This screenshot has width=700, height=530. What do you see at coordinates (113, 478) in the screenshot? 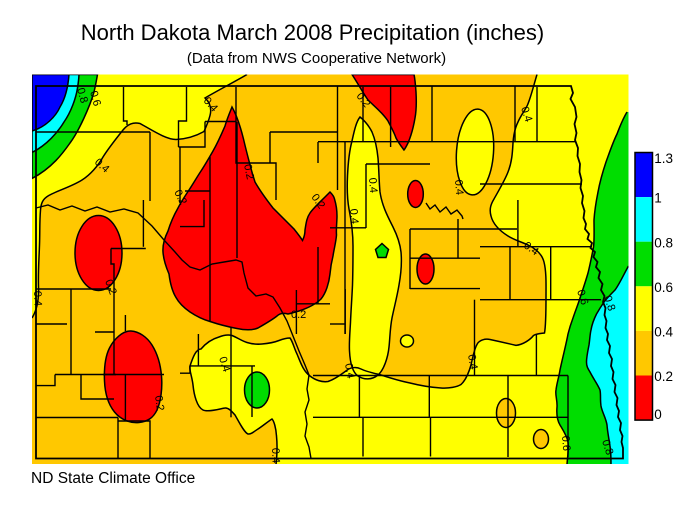
I see `svg-text: ND State Climate Office` at bounding box center [113, 478].